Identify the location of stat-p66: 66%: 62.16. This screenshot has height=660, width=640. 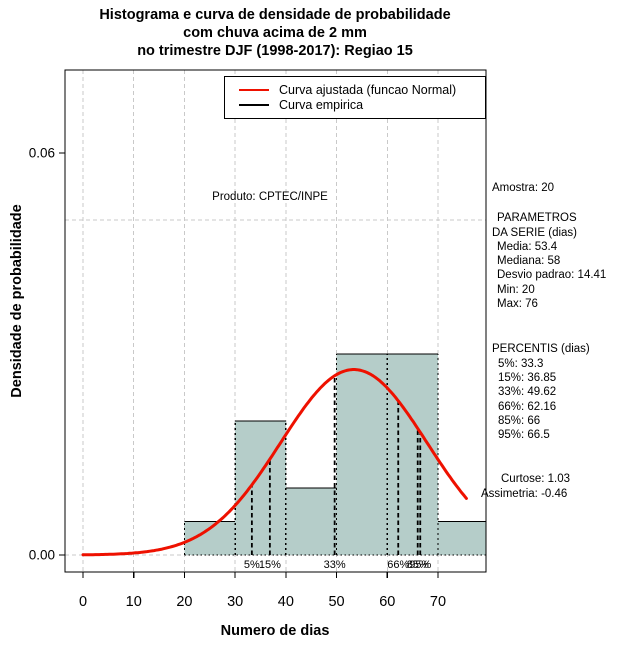
(527, 406).